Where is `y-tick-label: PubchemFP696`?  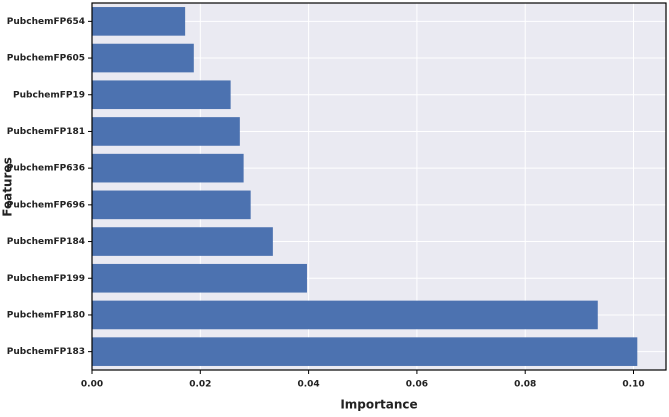
y-tick-label: PubchemFP696 is located at coordinates (46, 205).